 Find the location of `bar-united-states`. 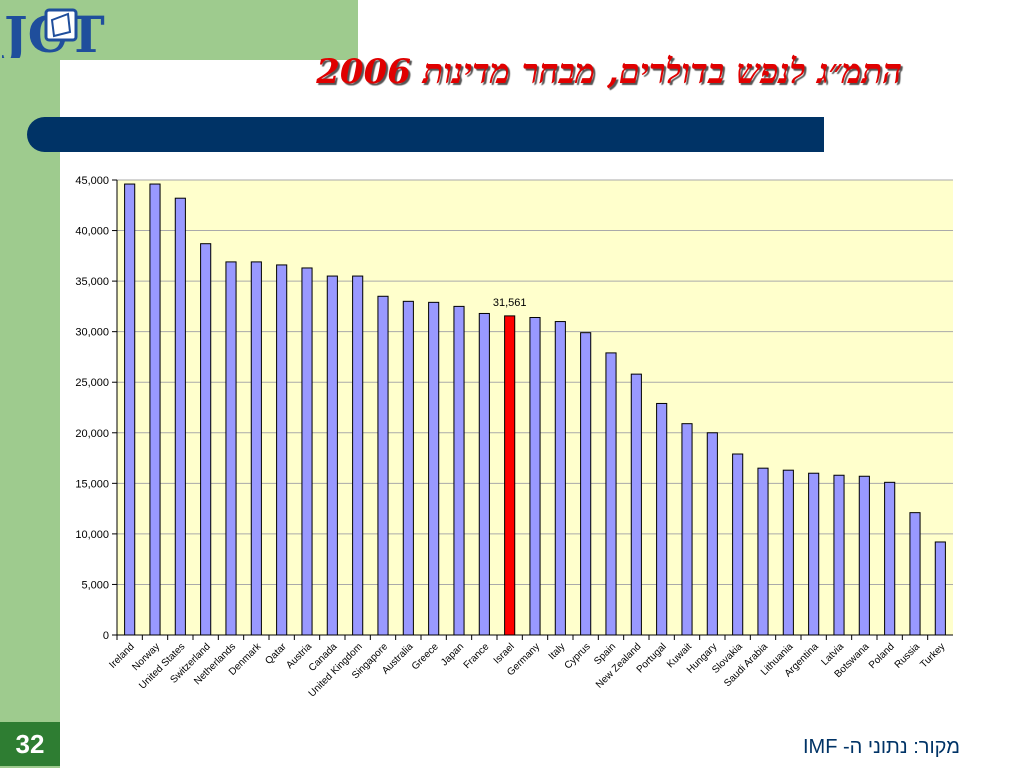

bar-united-states is located at coordinates (180, 416).